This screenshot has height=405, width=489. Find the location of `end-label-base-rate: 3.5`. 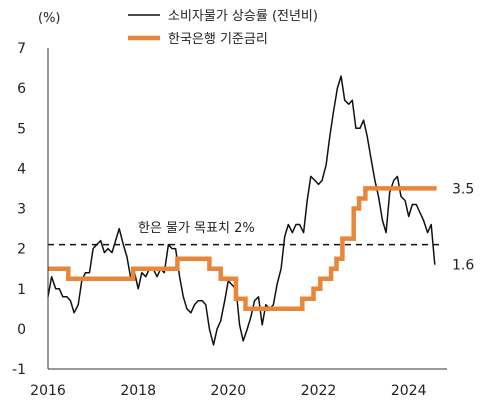

end-label-base-rate: 3.5 is located at coordinates (463, 189).